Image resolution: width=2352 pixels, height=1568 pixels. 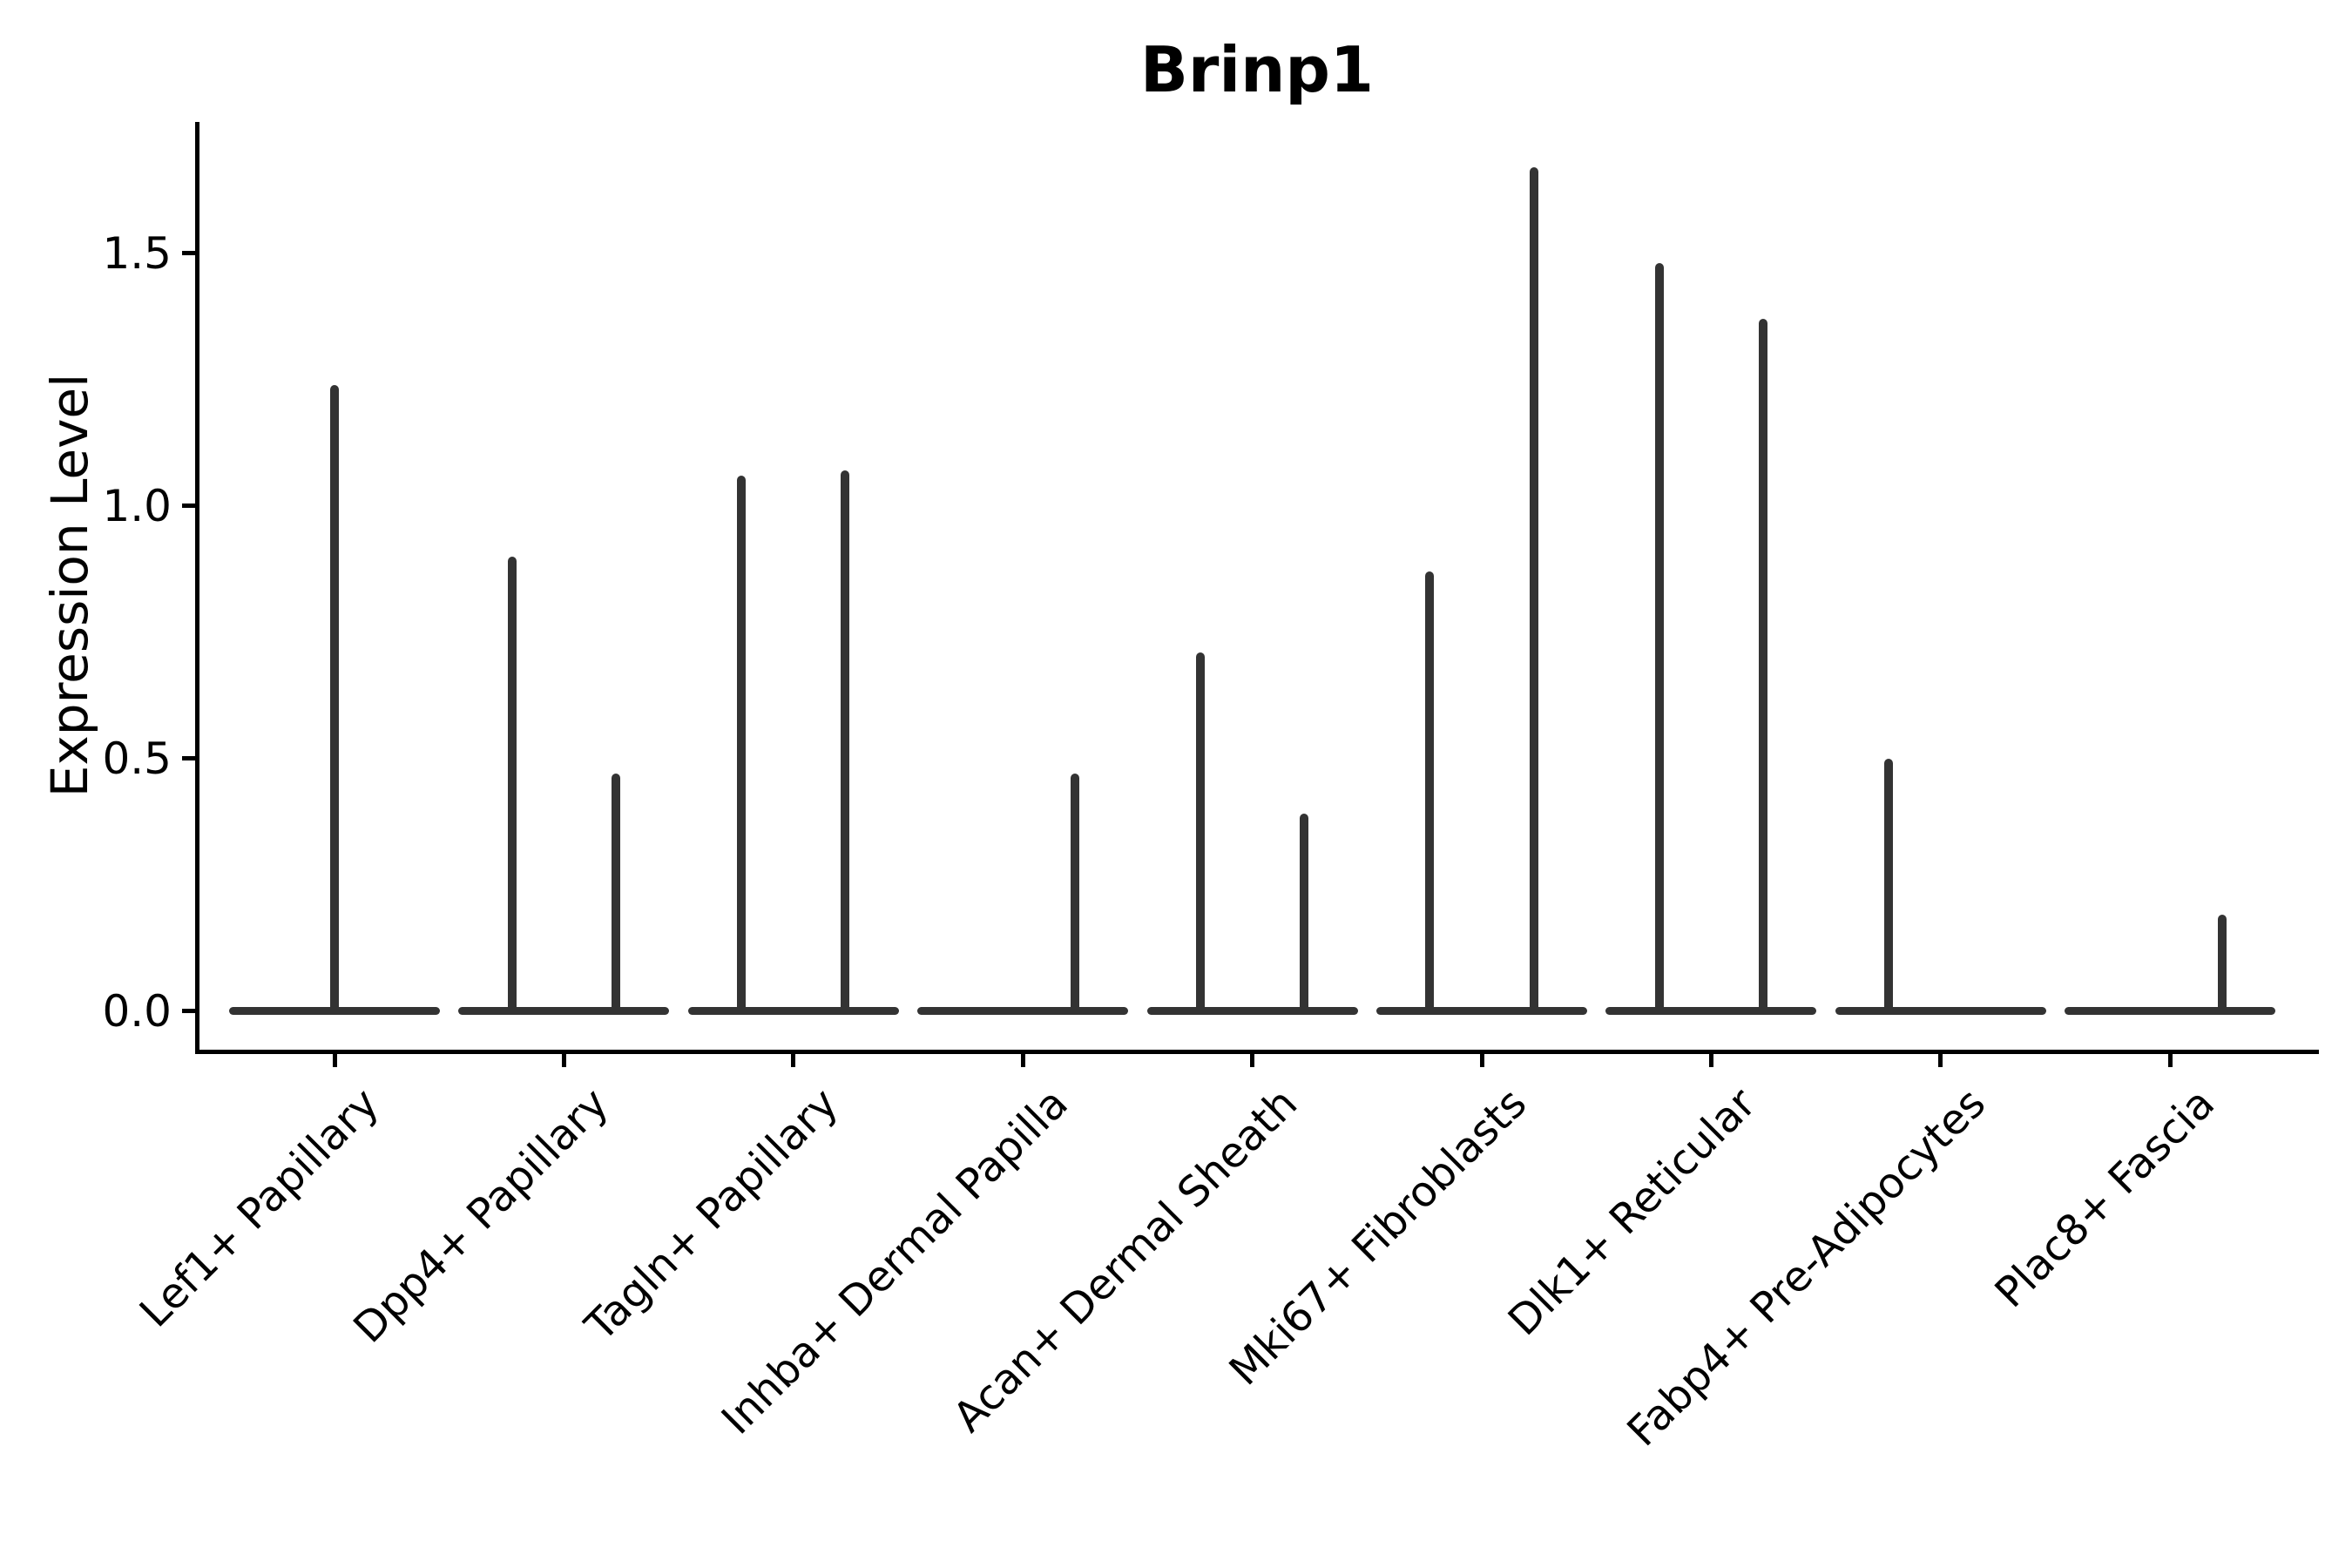 I want to click on y-tick-label: 0.0, so click(x=137, y=1011).